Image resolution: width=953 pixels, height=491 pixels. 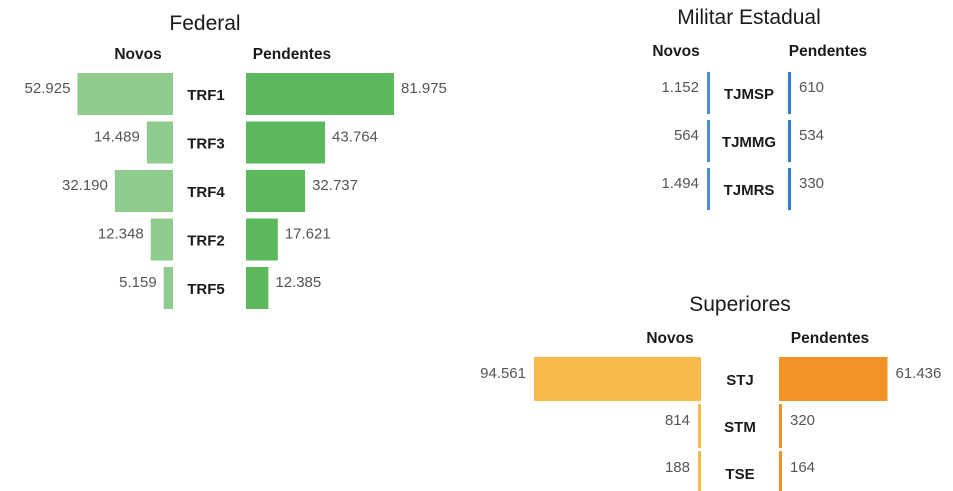 What do you see at coordinates (503, 373) in the screenshot?
I see `superiores-novos-value: 94.561` at bounding box center [503, 373].